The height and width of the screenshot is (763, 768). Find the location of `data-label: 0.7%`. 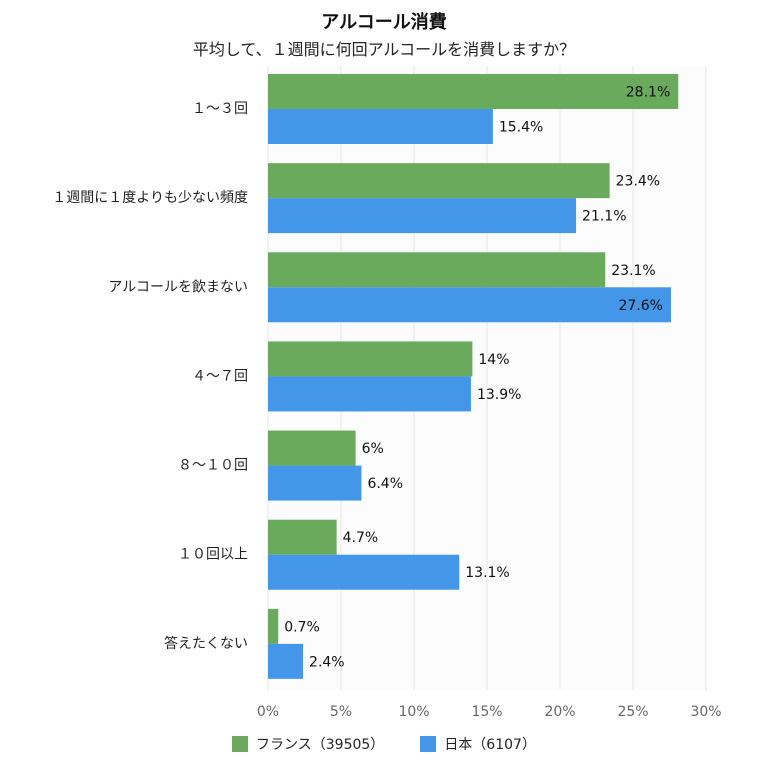

data-label: 0.7% is located at coordinates (302, 627).